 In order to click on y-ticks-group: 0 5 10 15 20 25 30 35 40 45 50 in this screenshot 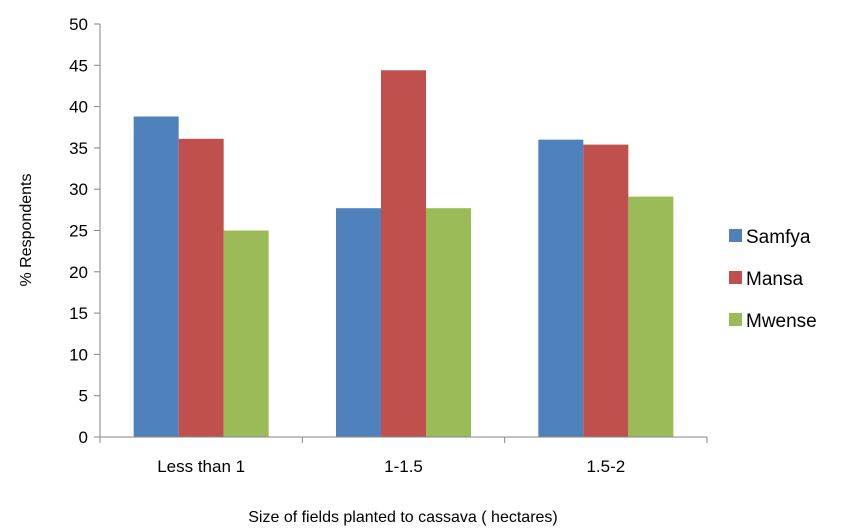, I will do `click(84, 231)`.